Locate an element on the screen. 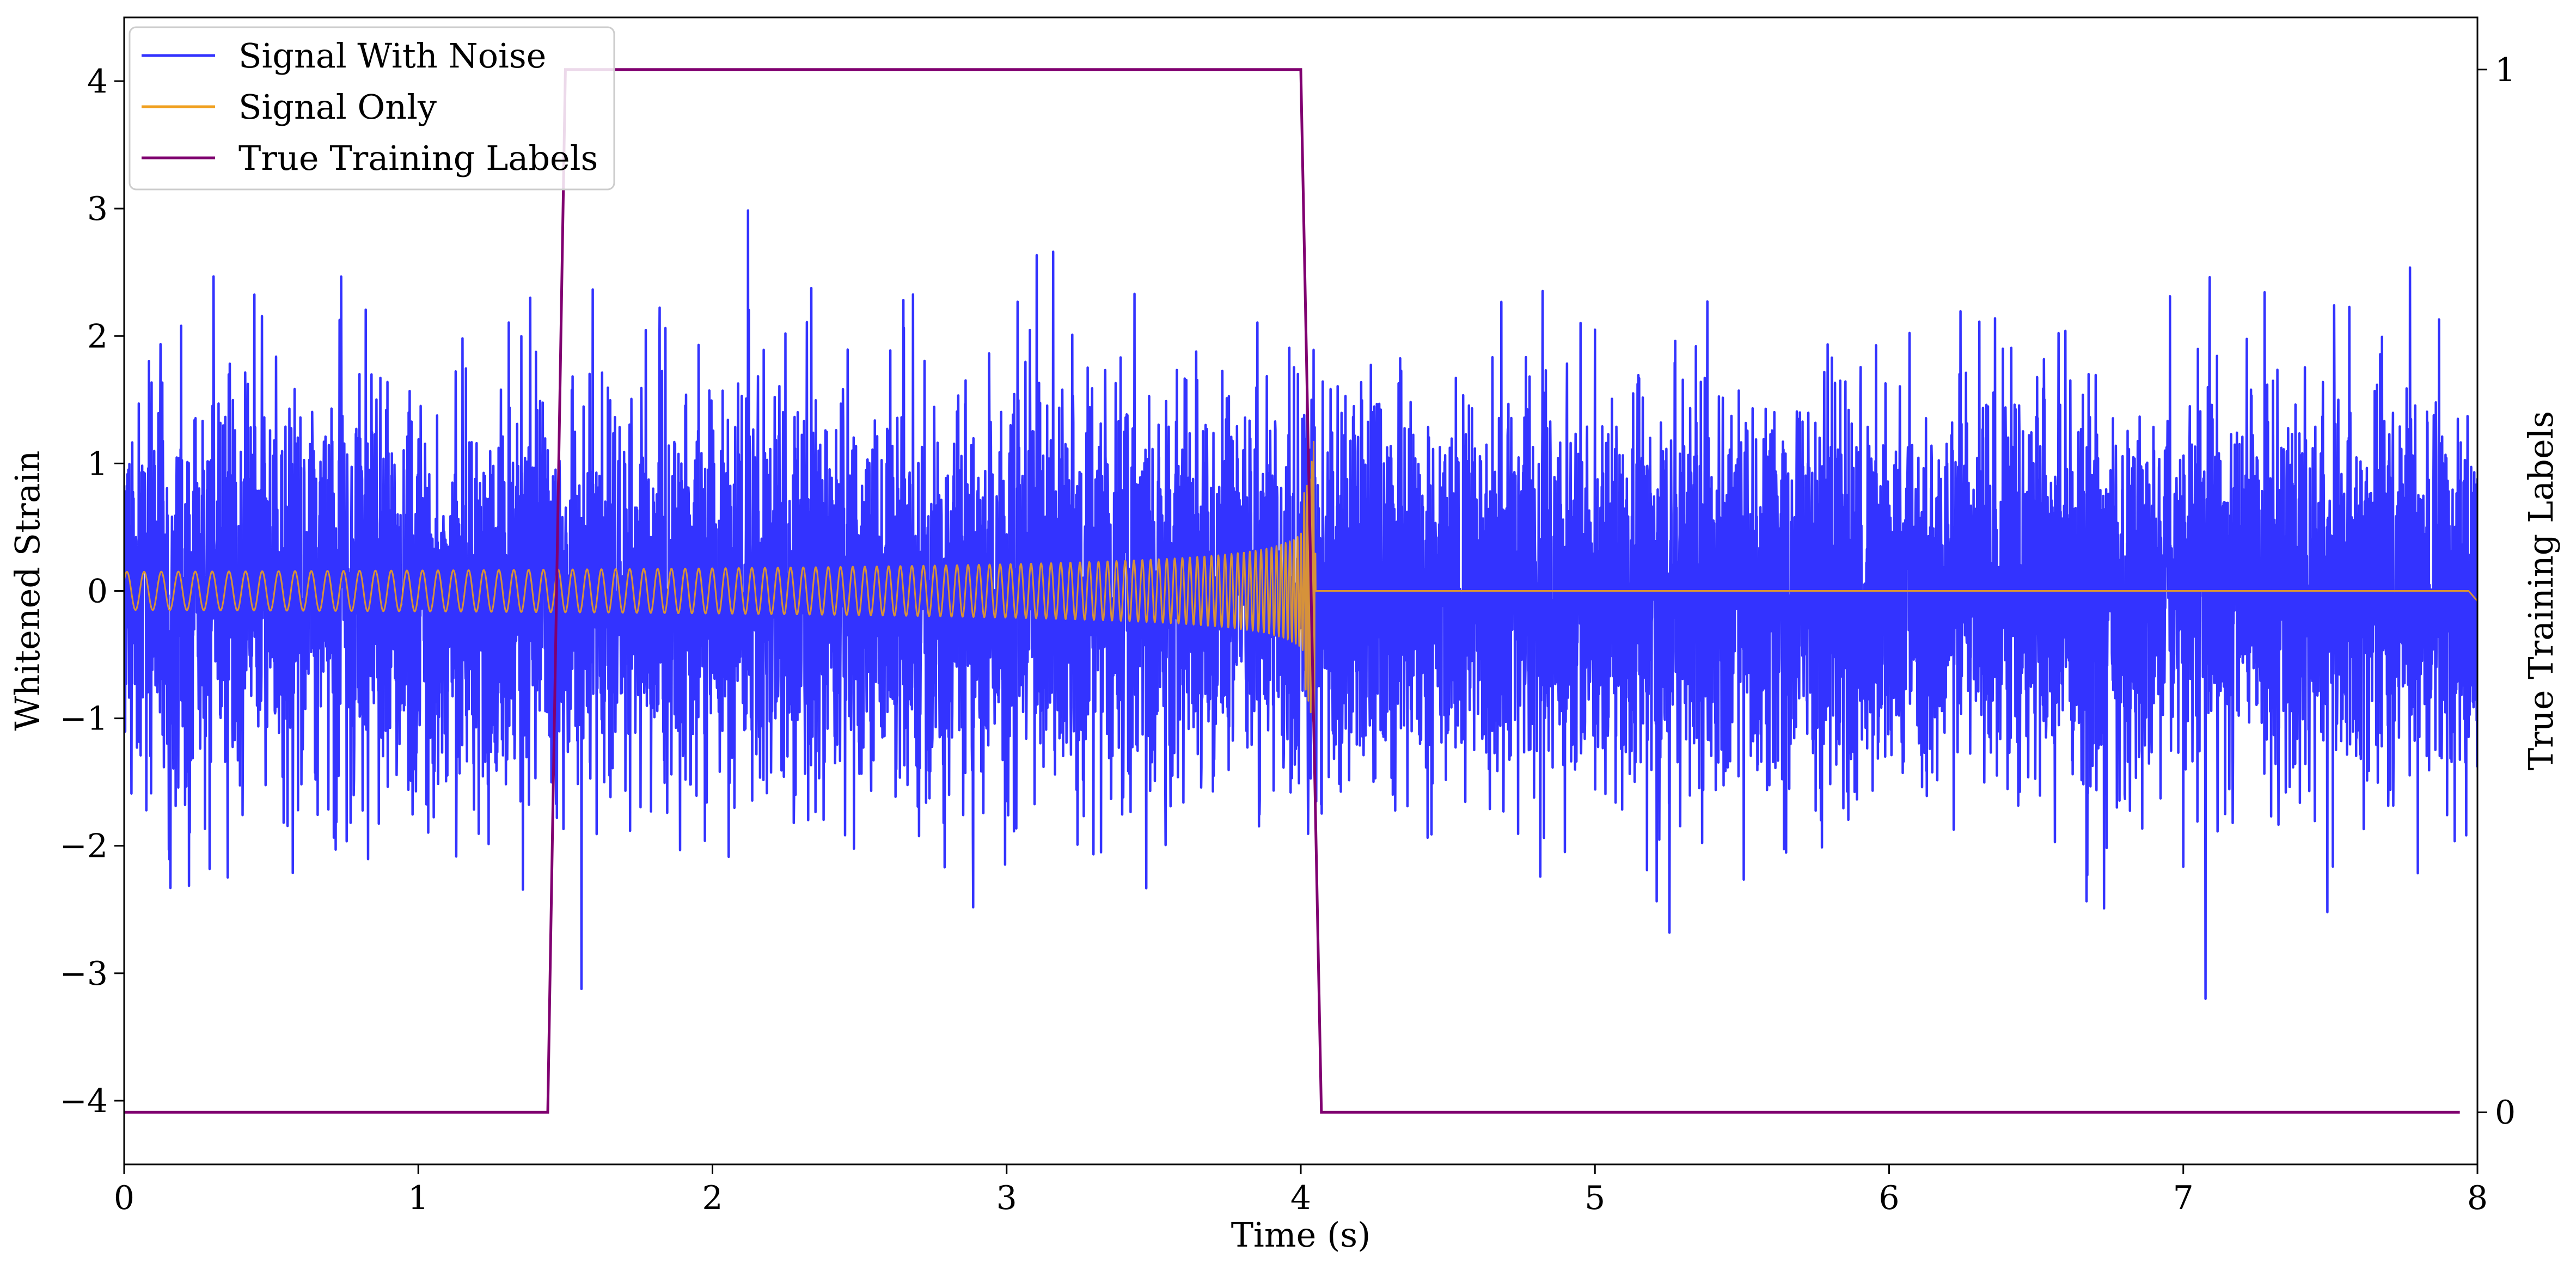 The image size is (2576, 1270). y2-tick-label: 1 is located at coordinates (2505, 70).